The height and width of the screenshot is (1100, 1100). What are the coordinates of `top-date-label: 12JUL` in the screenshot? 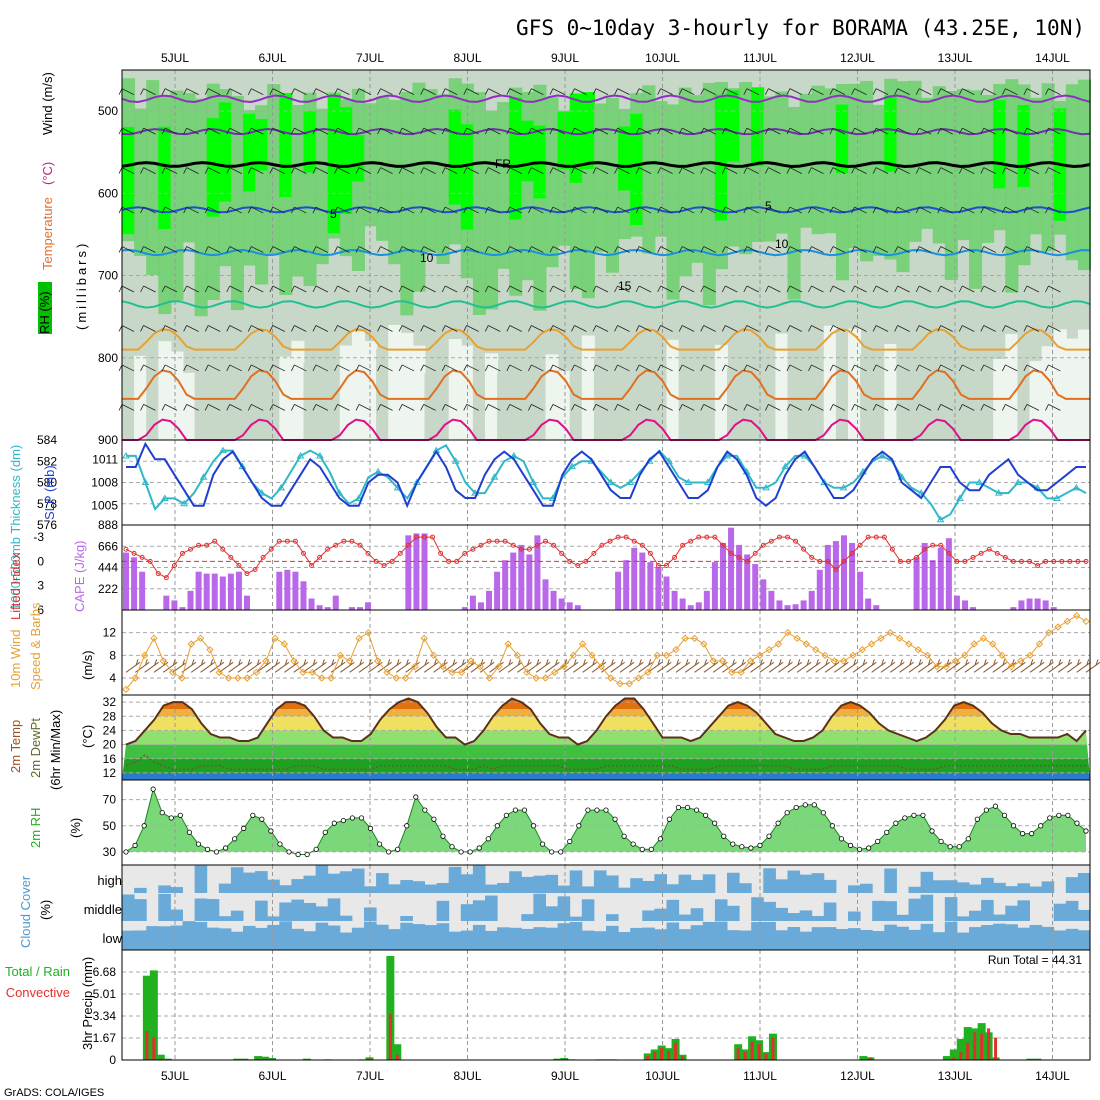 It's located at (857, 58).